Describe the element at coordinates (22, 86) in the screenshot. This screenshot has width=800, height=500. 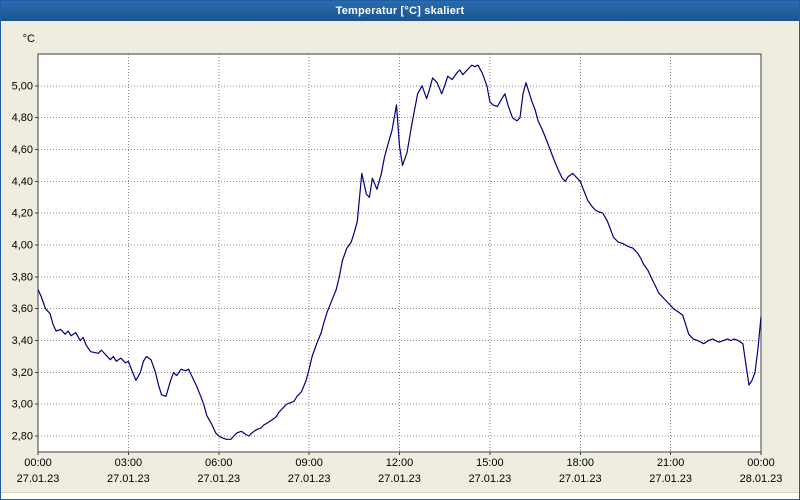
I see `y-tick-label: 5,00` at that location.